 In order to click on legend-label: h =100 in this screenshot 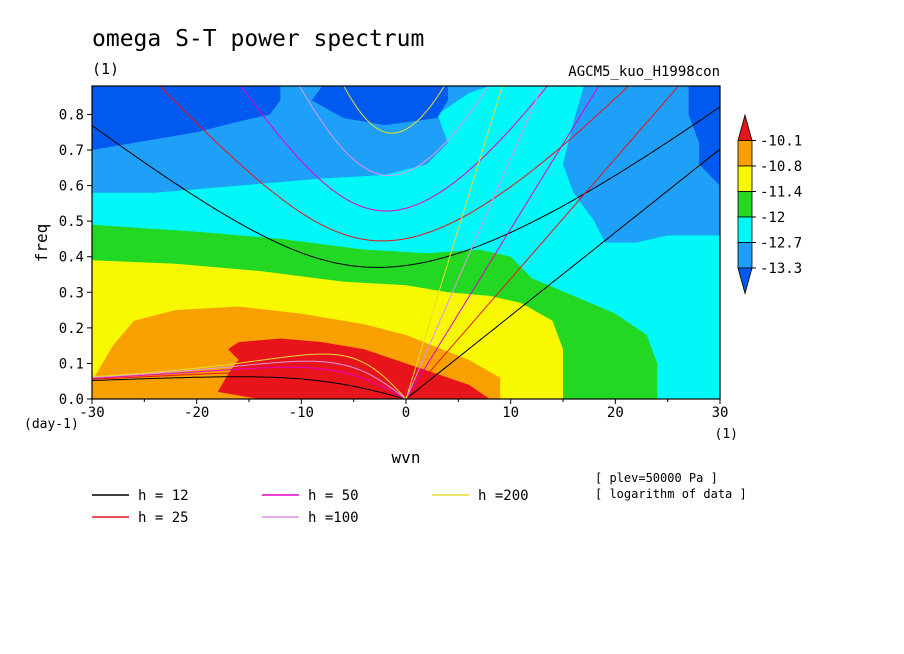, I will do `click(333, 518)`.